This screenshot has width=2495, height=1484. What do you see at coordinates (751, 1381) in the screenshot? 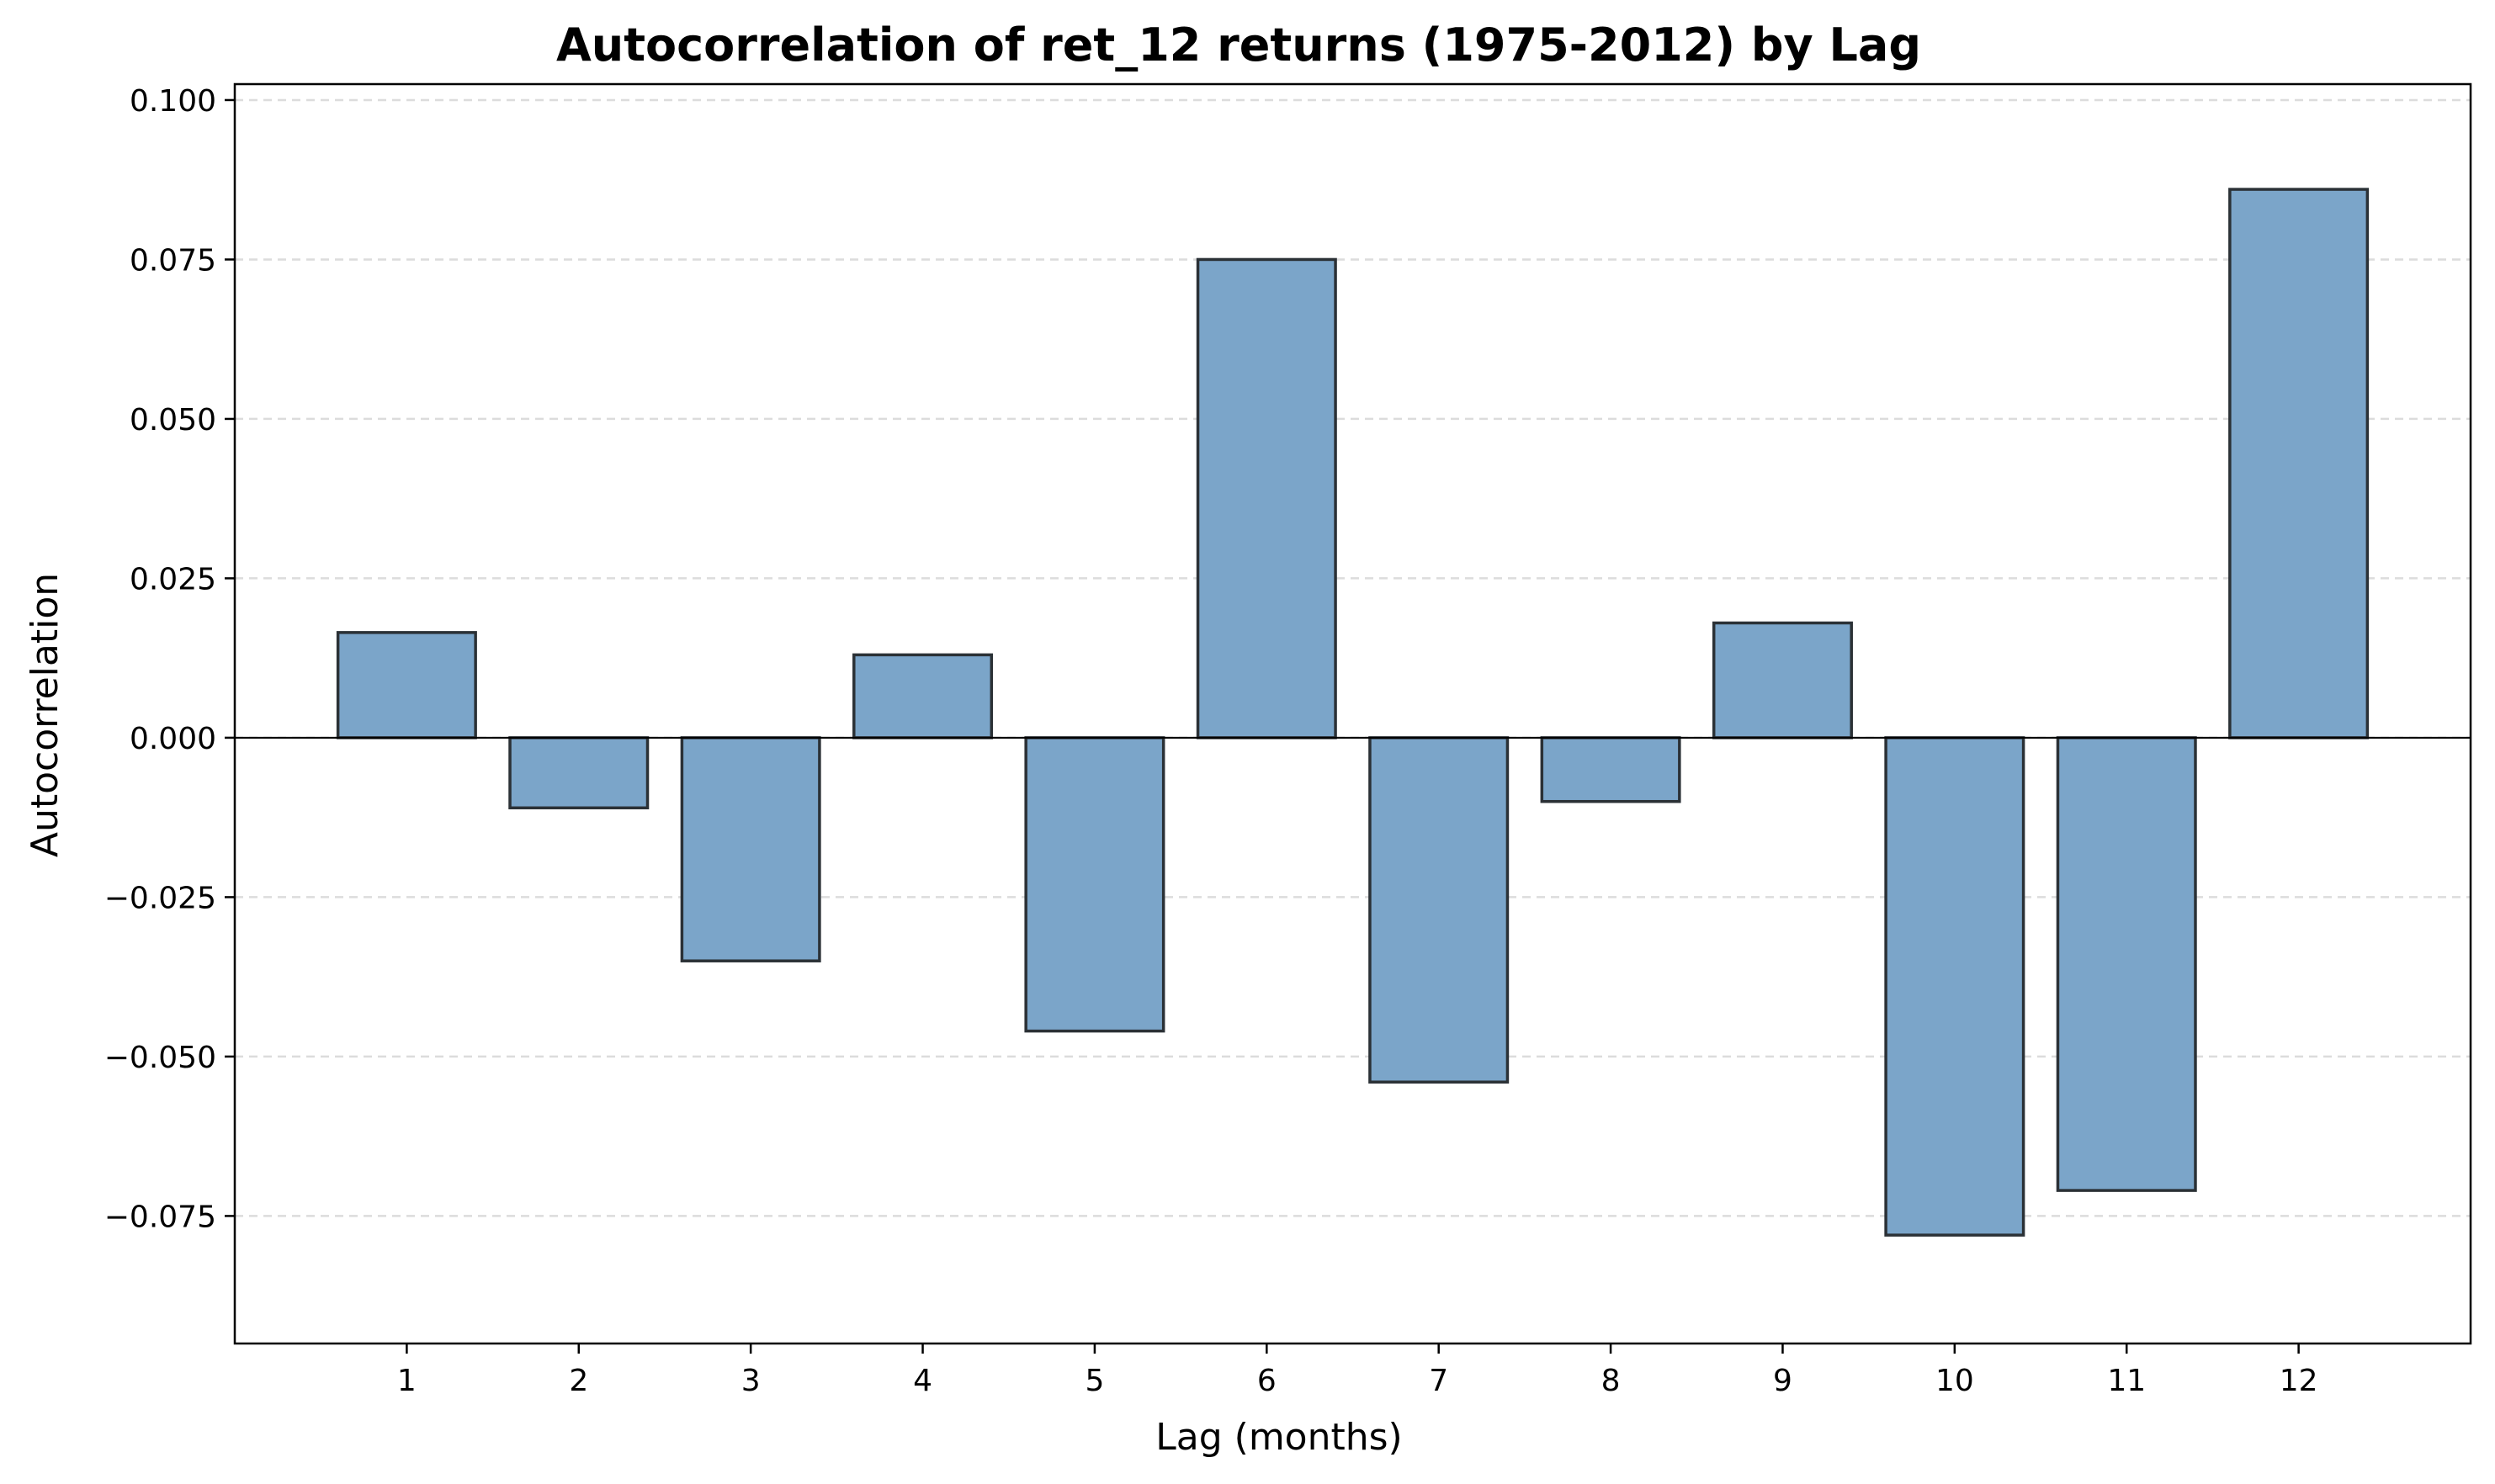
I see `x-tick-label: 3` at bounding box center [751, 1381].